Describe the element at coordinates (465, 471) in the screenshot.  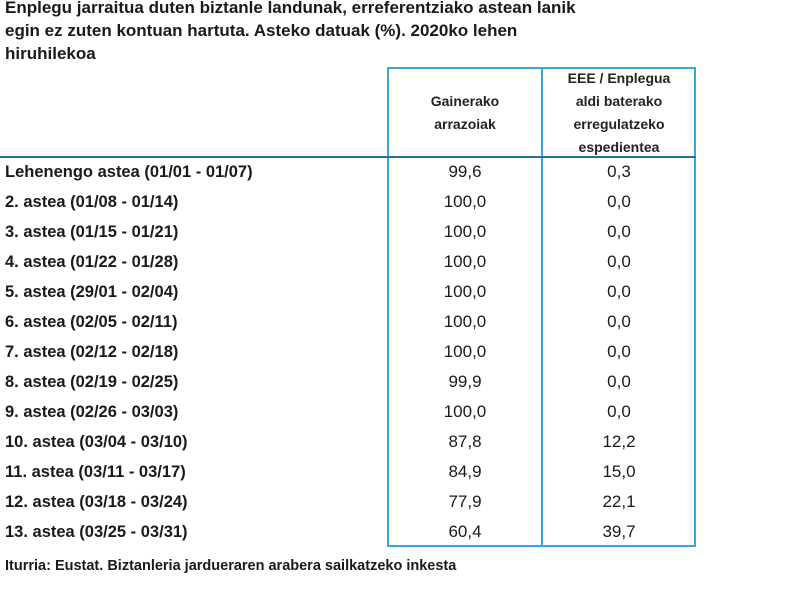
I see `cell-value: 84,9` at that location.